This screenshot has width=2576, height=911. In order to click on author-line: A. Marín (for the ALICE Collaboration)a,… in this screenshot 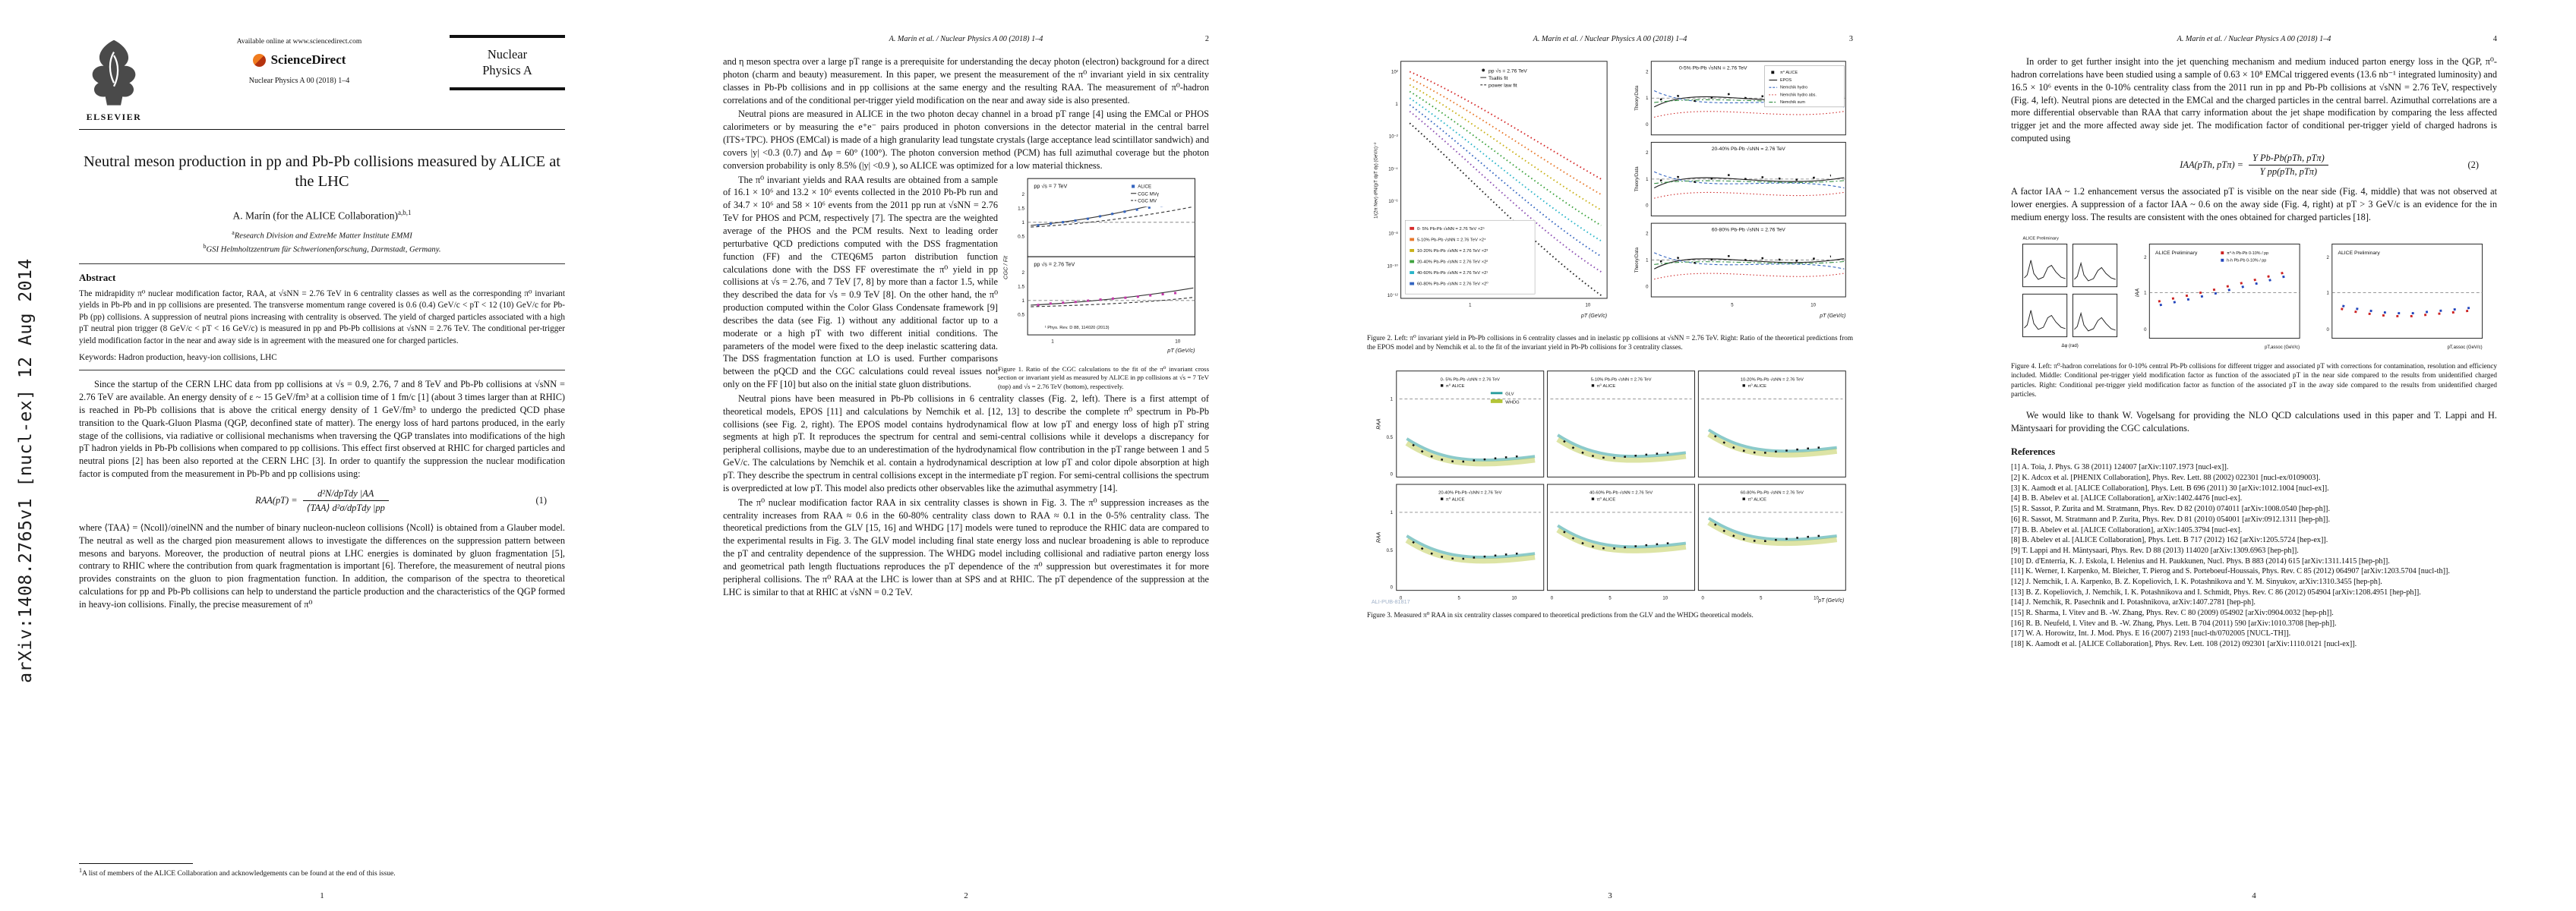, I will do `click(322, 215)`.